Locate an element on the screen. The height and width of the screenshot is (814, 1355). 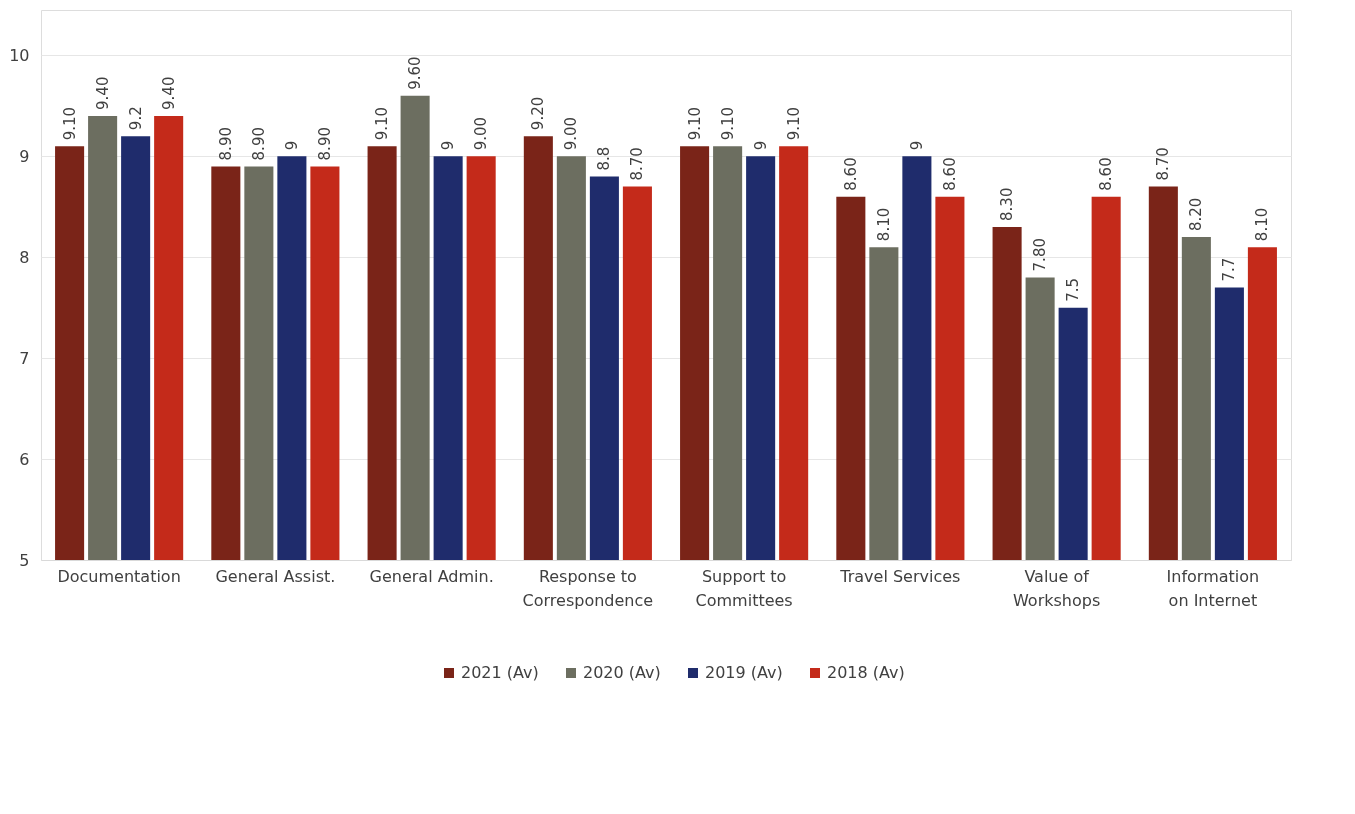
y-tick-label: 6 is located at coordinates (24, 459).